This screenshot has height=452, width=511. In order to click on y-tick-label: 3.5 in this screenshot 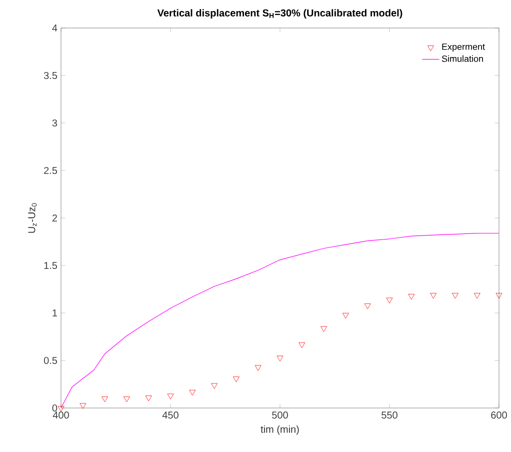, I will do `click(51, 76)`.